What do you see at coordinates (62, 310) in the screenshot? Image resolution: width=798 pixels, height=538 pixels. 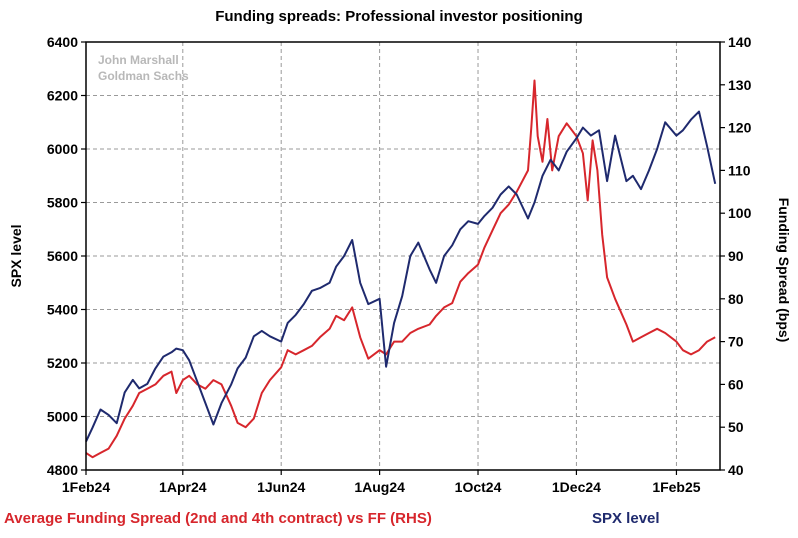 I see `left-tick-label: 5400` at bounding box center [62, 310].